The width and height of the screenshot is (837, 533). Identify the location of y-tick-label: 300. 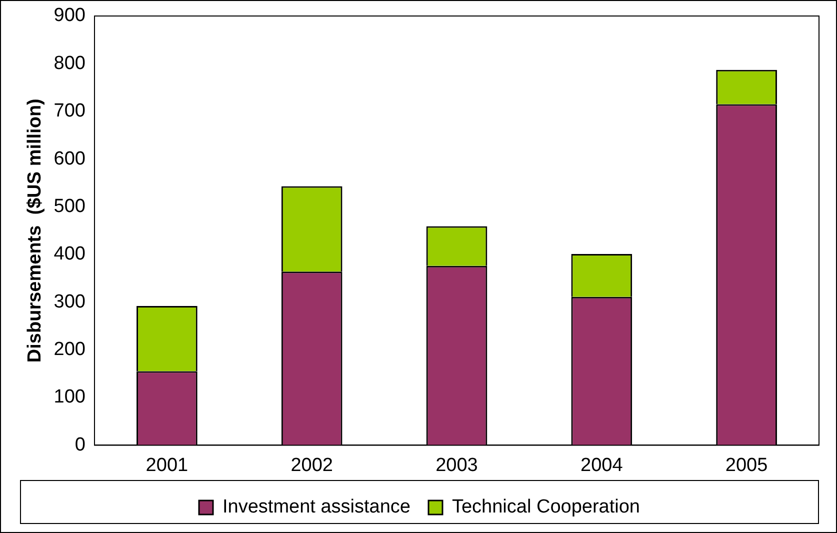
(70, 301).